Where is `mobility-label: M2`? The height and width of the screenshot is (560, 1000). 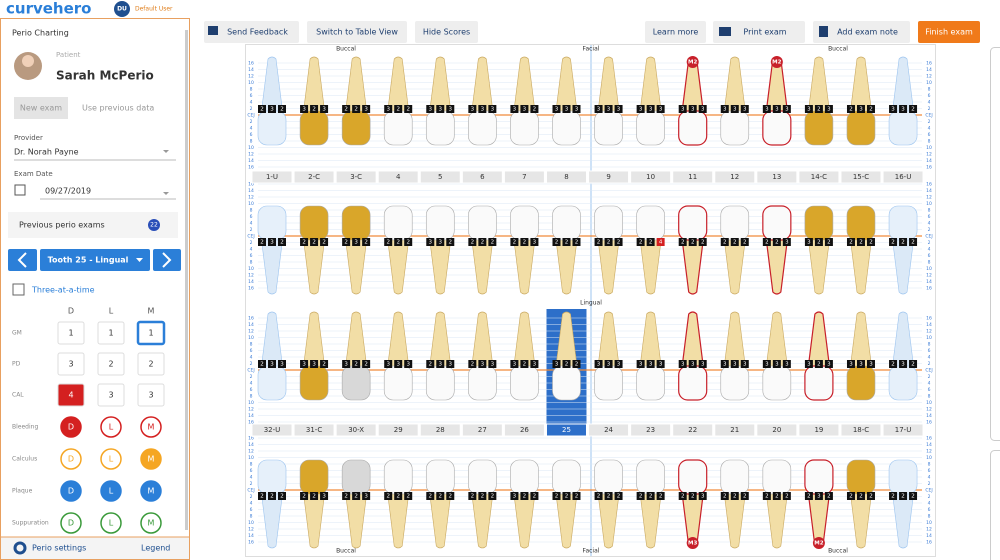
mobility-label: M2 is located at coordinates (776, 63).